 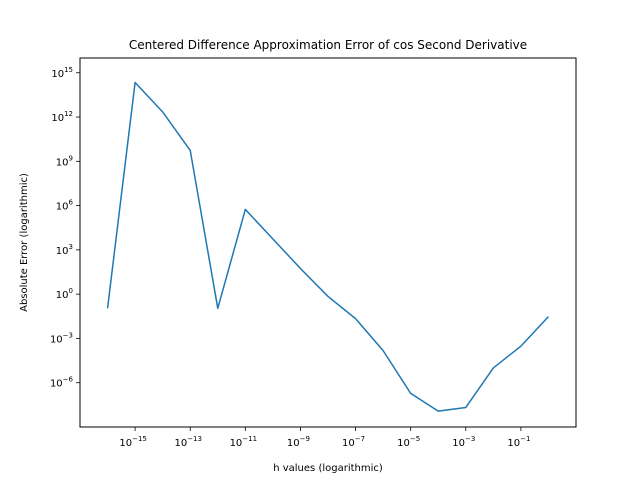 What do you see at coordinates (24, 242) in the screenshot?
I see `y-axis-label: Absolute Error (logarithmic)` at bounding box center [24, 242].